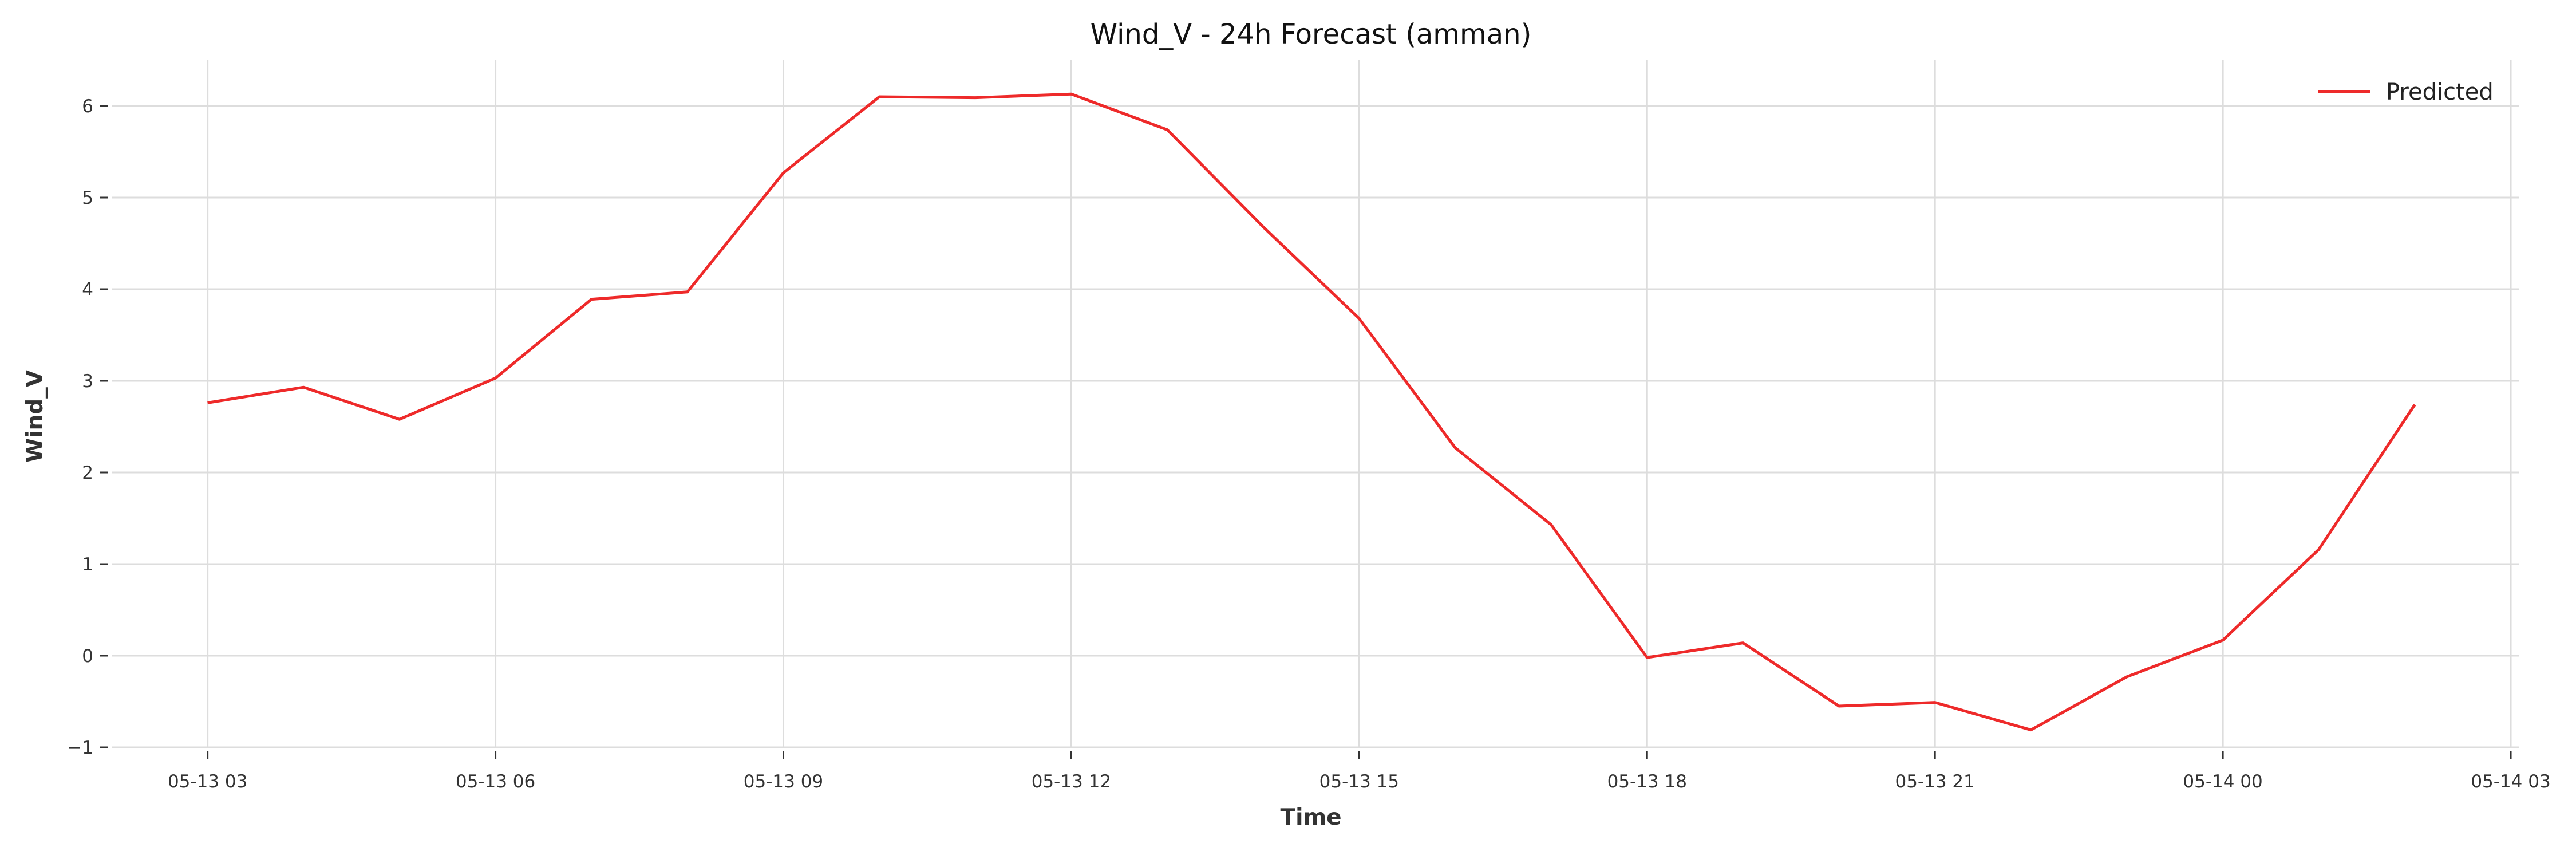 The height and width of the screenshot is (859, 2576). Describe the element at coordinates (1311, 34) in the screenshot. I see `chart-title: Wind_V - 24h Forecast (amman)` at that location.